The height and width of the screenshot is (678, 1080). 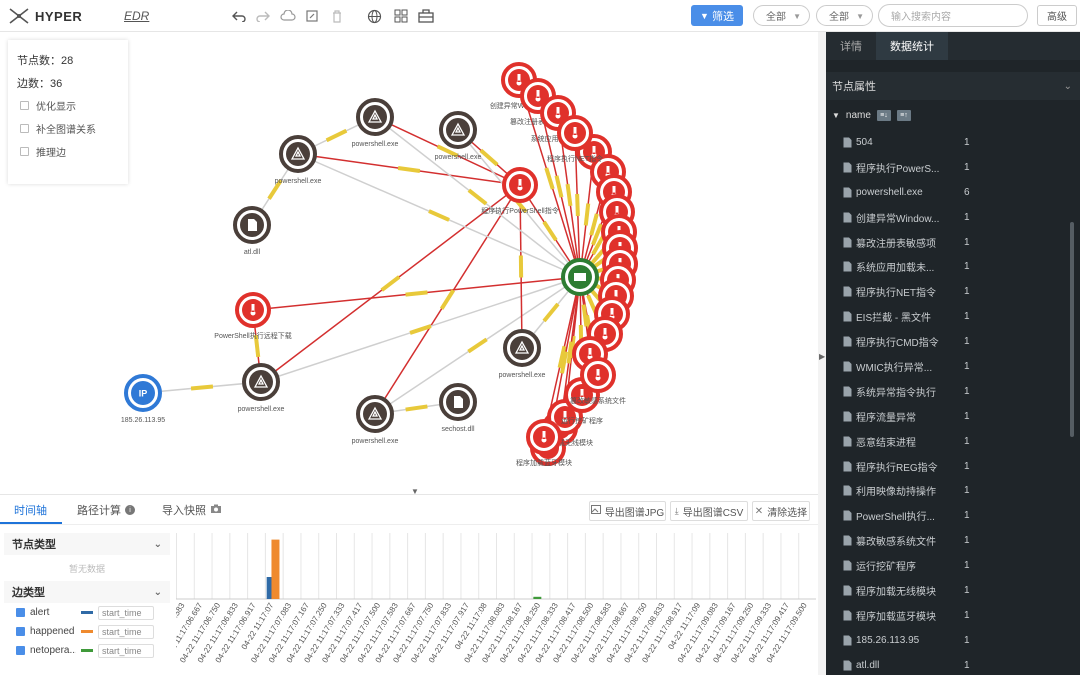 I want to click on network-hub-node, so click(x=580, y=277).